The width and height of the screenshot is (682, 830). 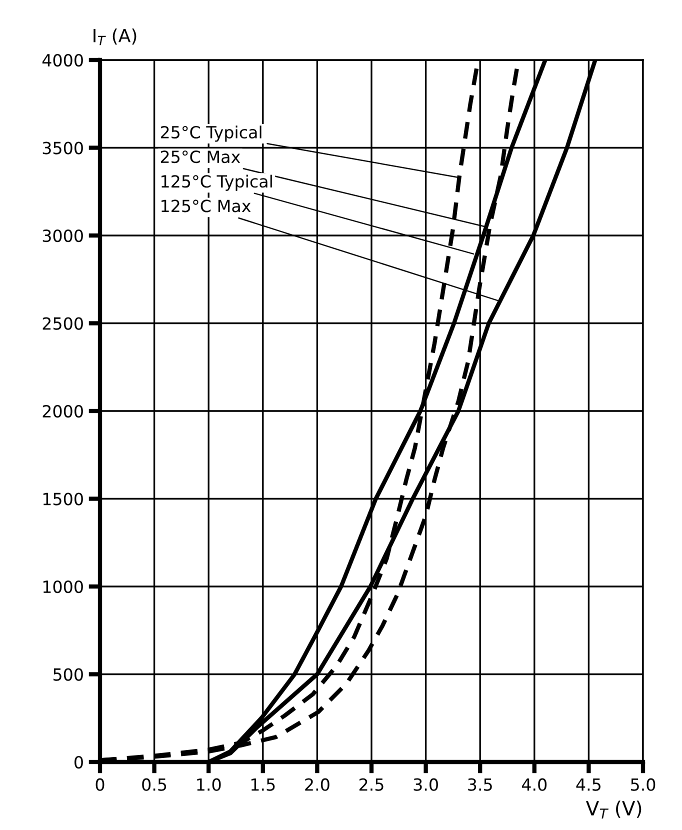 What do you see at coordinates (217, 182) in the screenshot?
I see `annotation: 125°C Typical` at bounding box center [217, 182].